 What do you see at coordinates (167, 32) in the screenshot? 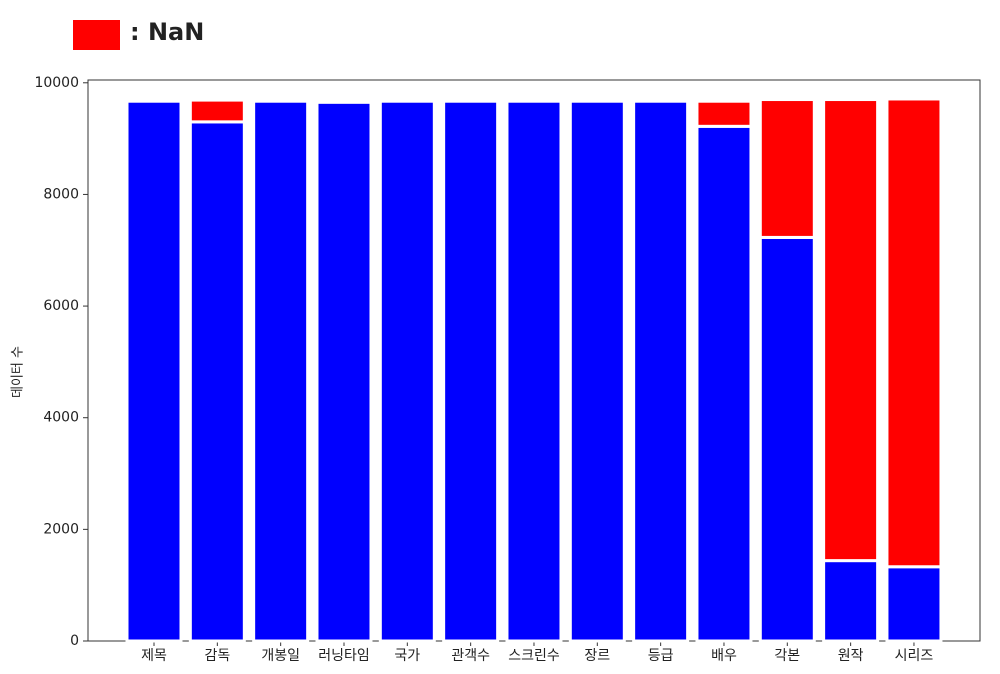
I see `legend-label: : NaN` at bounding box center [167, 32].